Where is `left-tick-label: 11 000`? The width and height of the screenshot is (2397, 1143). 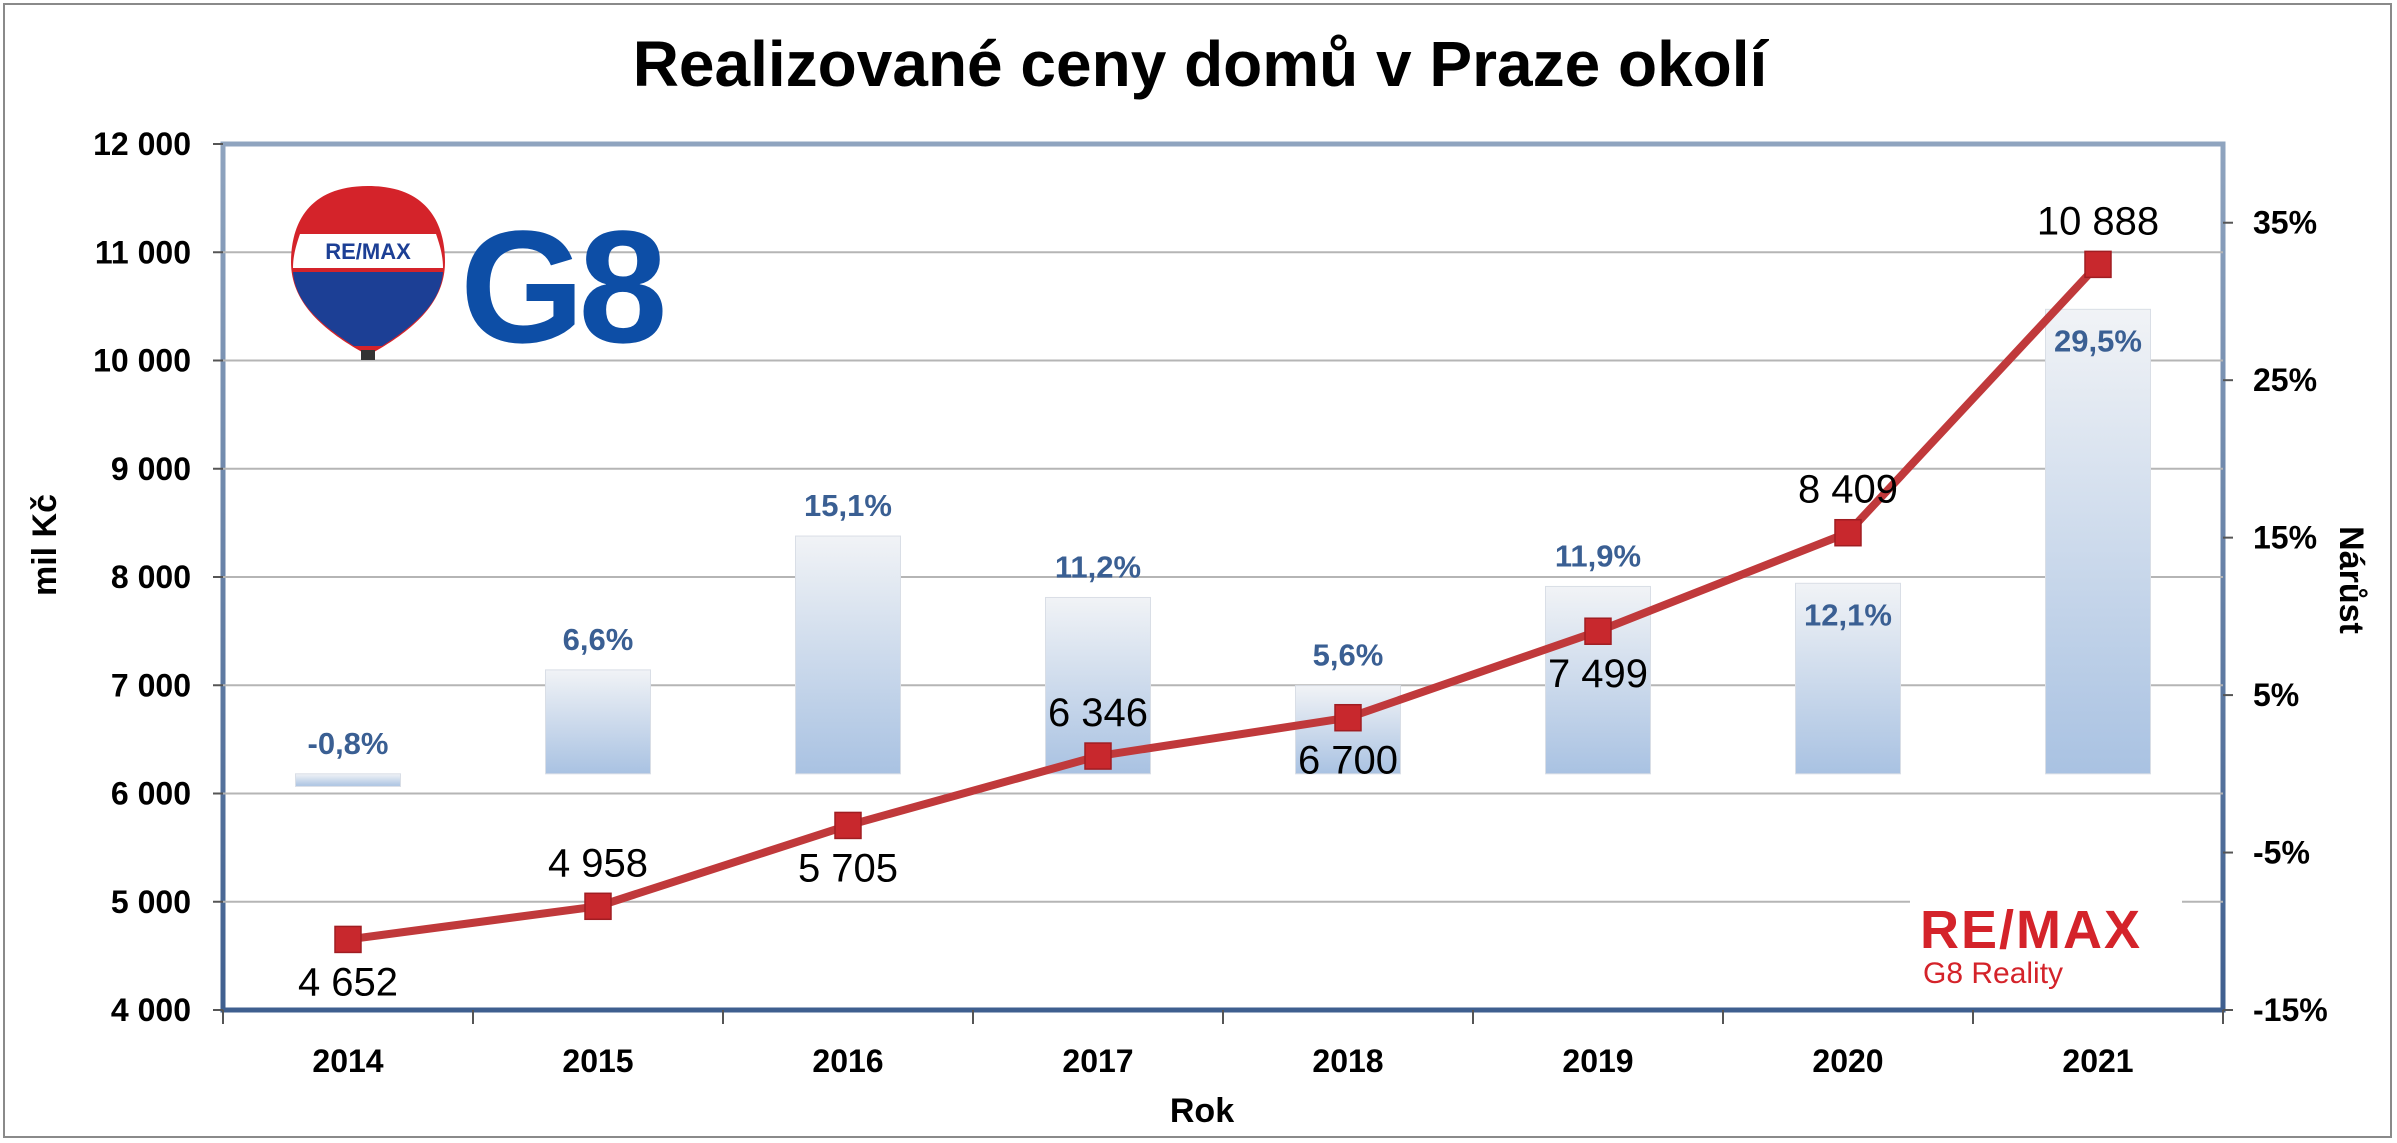 left-tick-label: 11 000 is located at coordinates (143, 252).